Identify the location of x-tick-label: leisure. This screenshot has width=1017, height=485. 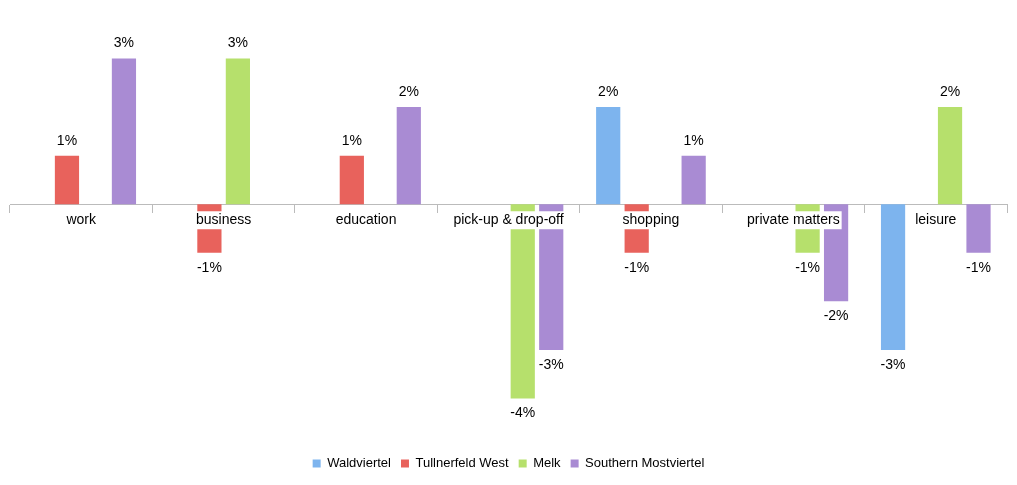
(936, 219).